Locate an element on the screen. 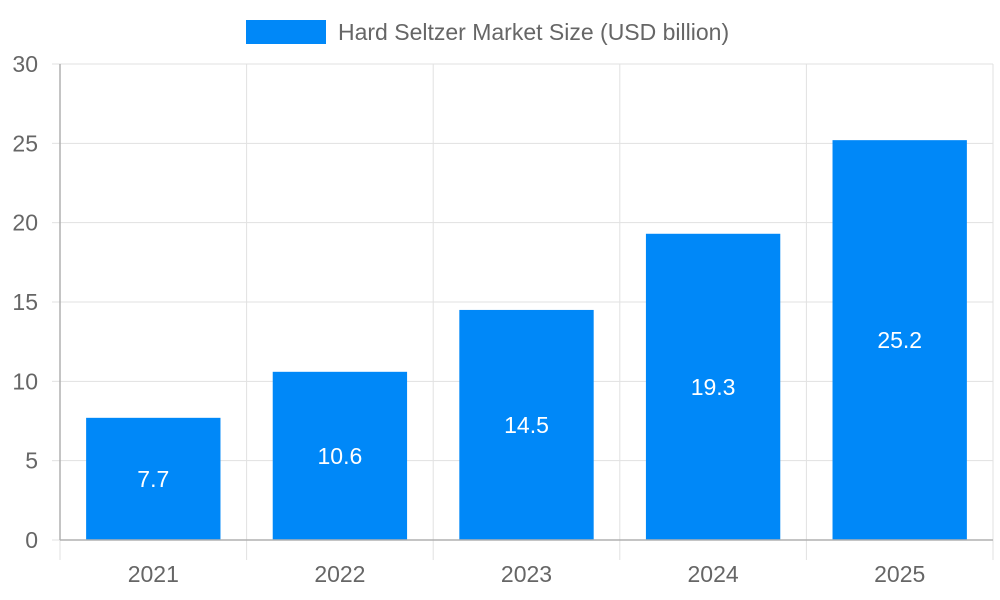  bar-2021 is located at coordinates (153, 478).